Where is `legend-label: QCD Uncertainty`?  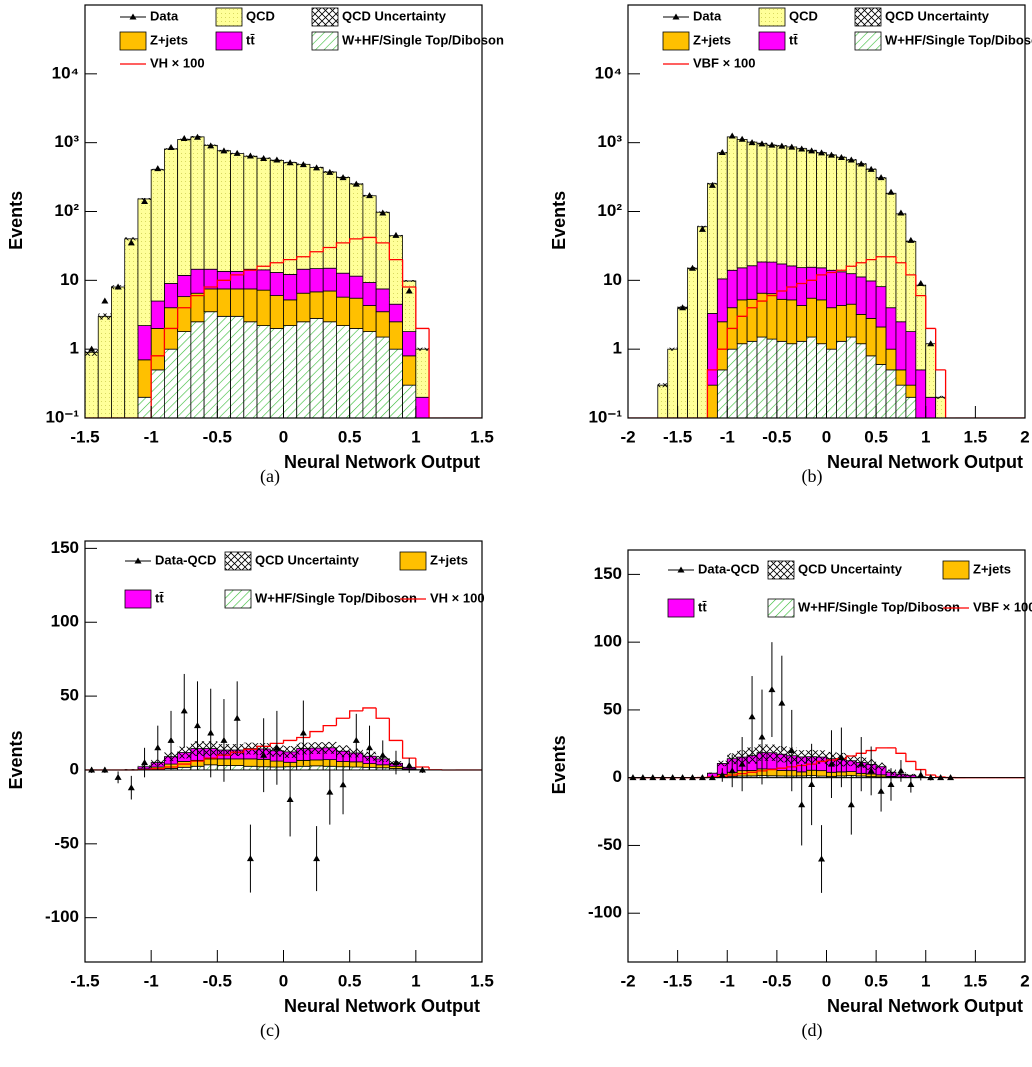 legend-label: QCD Uncertainty is located at coordinates (850, 568).